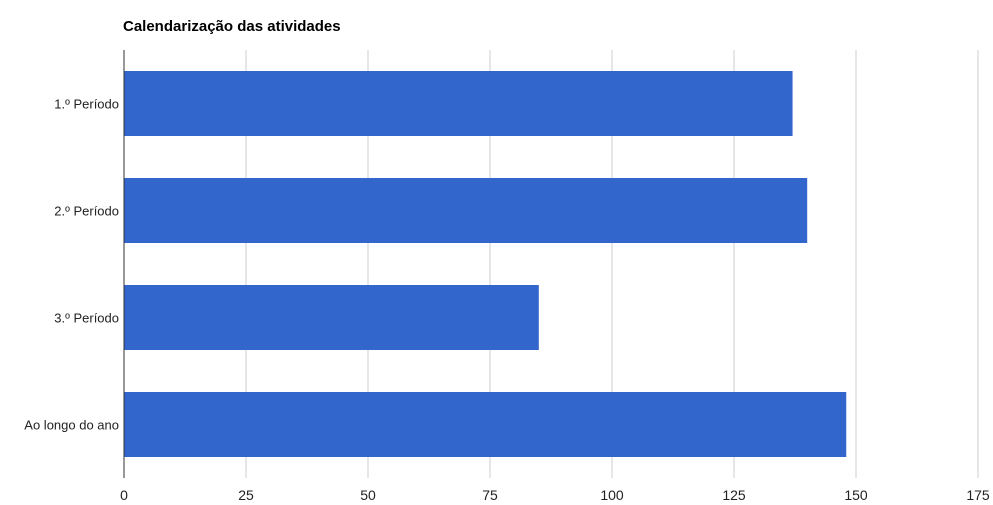  What do you see at coordinates (368, 495) in the screenshot?
I see `x-tick-label: 50` at bounding box center [368, 495].